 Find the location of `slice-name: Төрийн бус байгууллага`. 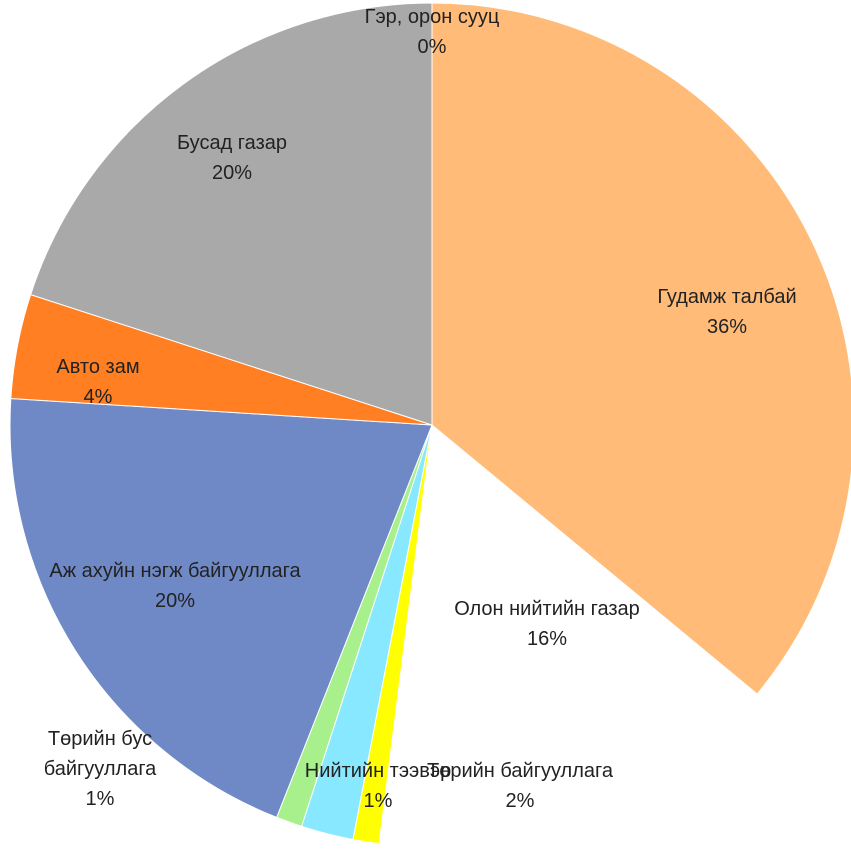

slice-name: Төрийн бус байгууллага is located at coordinates (100, 754).